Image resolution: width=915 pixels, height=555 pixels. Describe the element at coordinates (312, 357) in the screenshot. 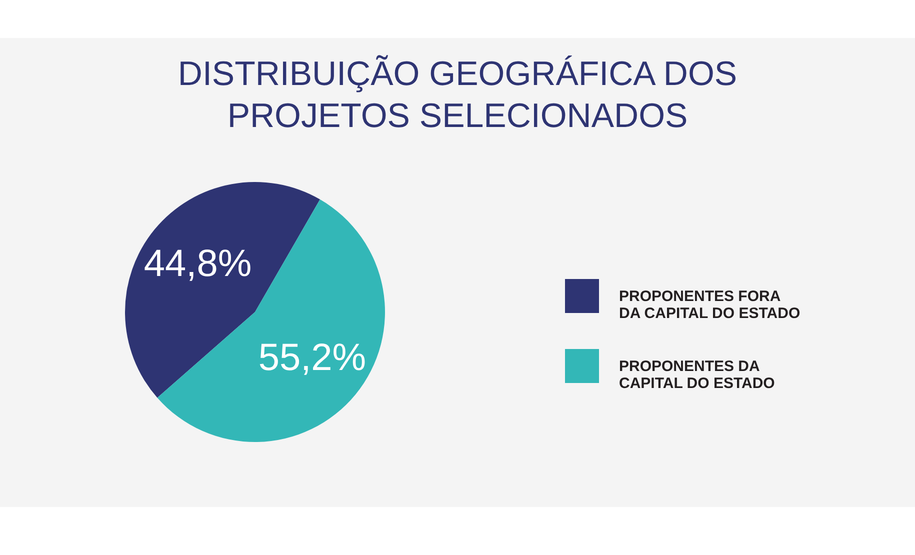

I see `data-label: 55,2%` at that location.